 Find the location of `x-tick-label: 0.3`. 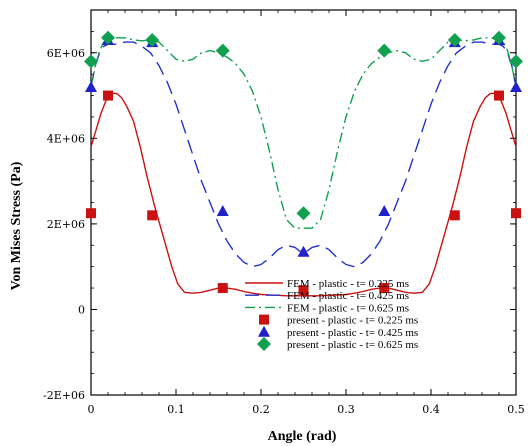

x-tick-label: 0.3 is located at coordinates (346, 409).